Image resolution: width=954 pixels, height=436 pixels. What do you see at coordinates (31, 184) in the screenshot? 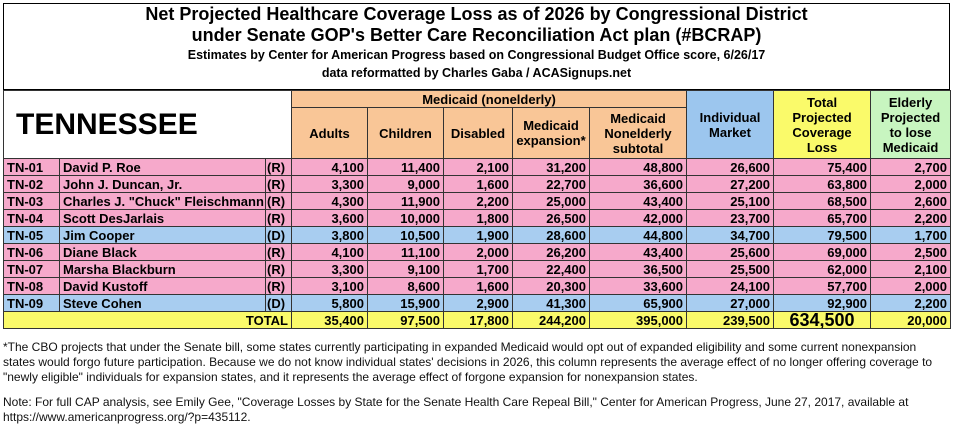
I see `district: TN-02` at bounding box center [31, 184].